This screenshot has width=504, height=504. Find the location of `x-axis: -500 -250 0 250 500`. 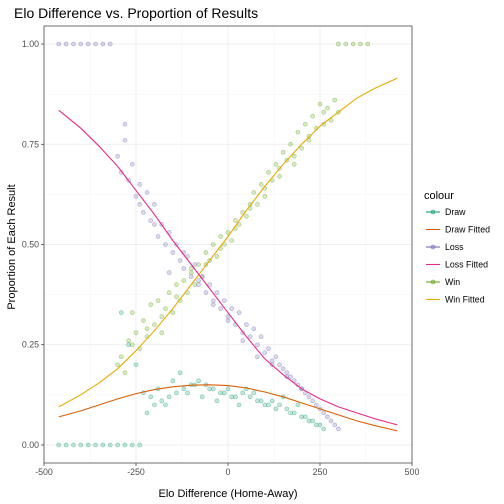

x-axis: -500 -250 0 250 500 is located at coordinates (227, 470).